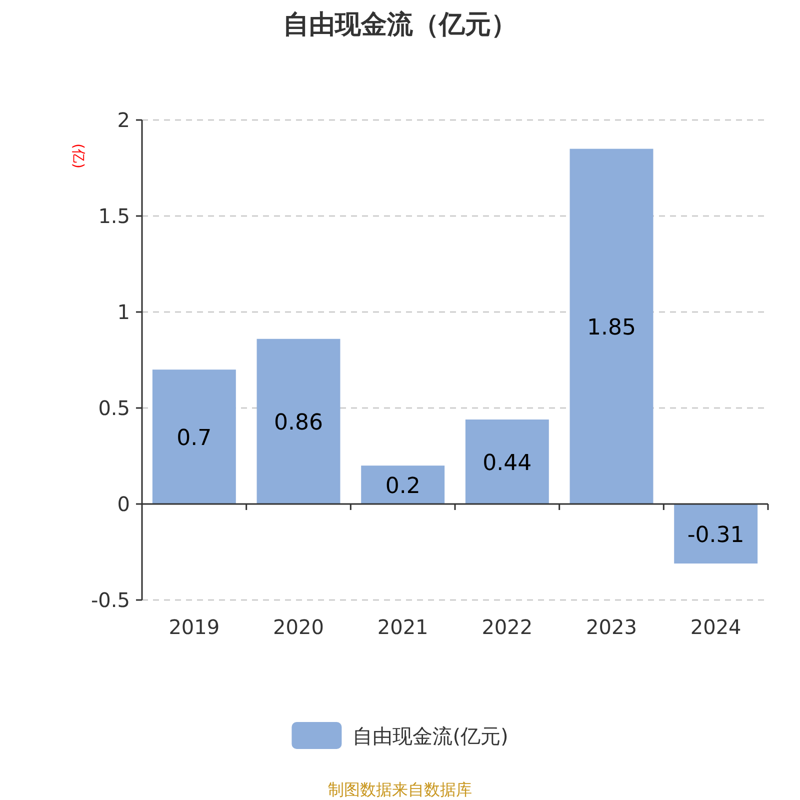 This screenshot has width=800, height=800. What do you see at coordinates (298, 627) in the screenshot?
I see `x-tick-label: 2020` at bounding box center [298, 627].